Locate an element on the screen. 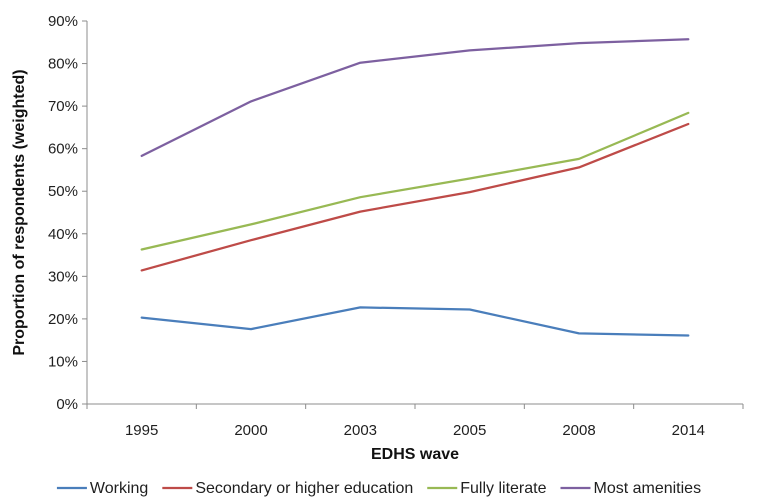  x-tick-label: 2014 is located at coordinates (688, 430).